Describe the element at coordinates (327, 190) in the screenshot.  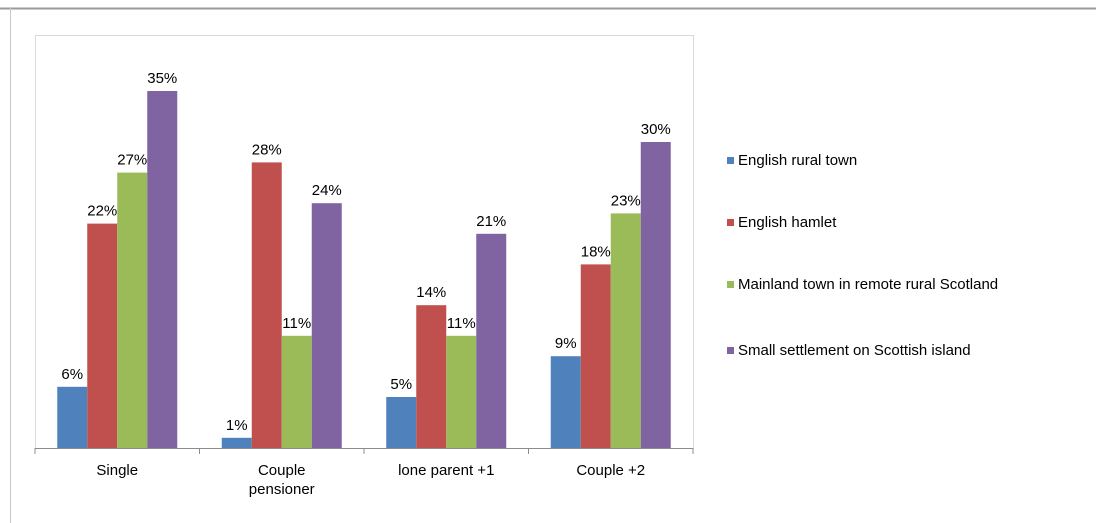
I see `data-label: 24%` at that location.